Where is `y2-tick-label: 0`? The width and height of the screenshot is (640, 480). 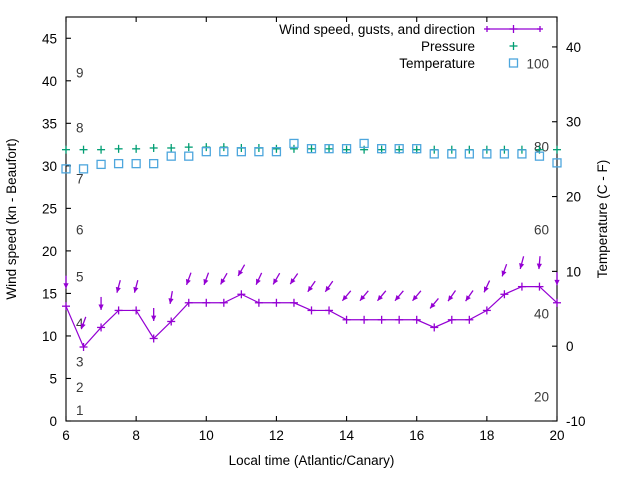 y2-tick-label: 0 is located at coordinates (570, 346).